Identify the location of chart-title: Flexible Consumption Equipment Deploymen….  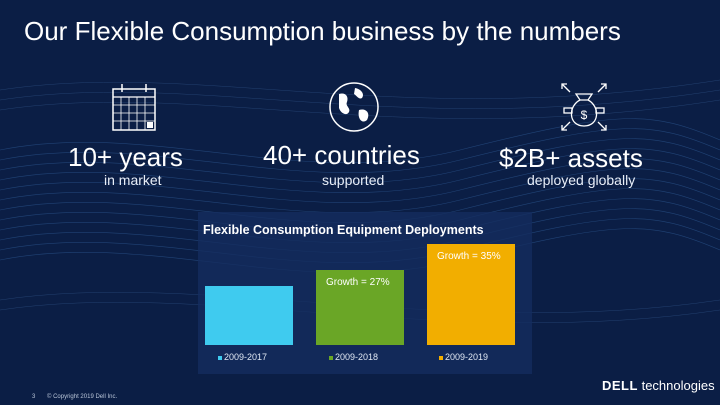
(343, 230).